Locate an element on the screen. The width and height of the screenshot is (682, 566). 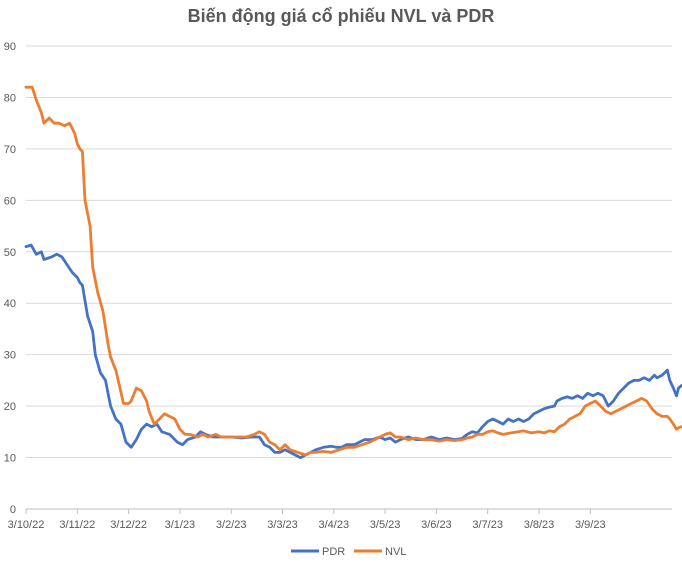
chart-title: Biến động giá cổ phiếu NVL và PDR is located at coordinates (341, 16).